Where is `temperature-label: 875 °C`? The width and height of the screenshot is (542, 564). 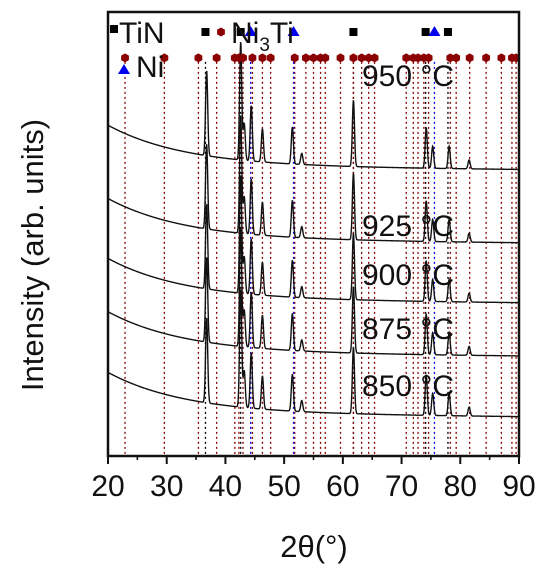
temperature-label: 875 °C is located at coordinates (408, 329).